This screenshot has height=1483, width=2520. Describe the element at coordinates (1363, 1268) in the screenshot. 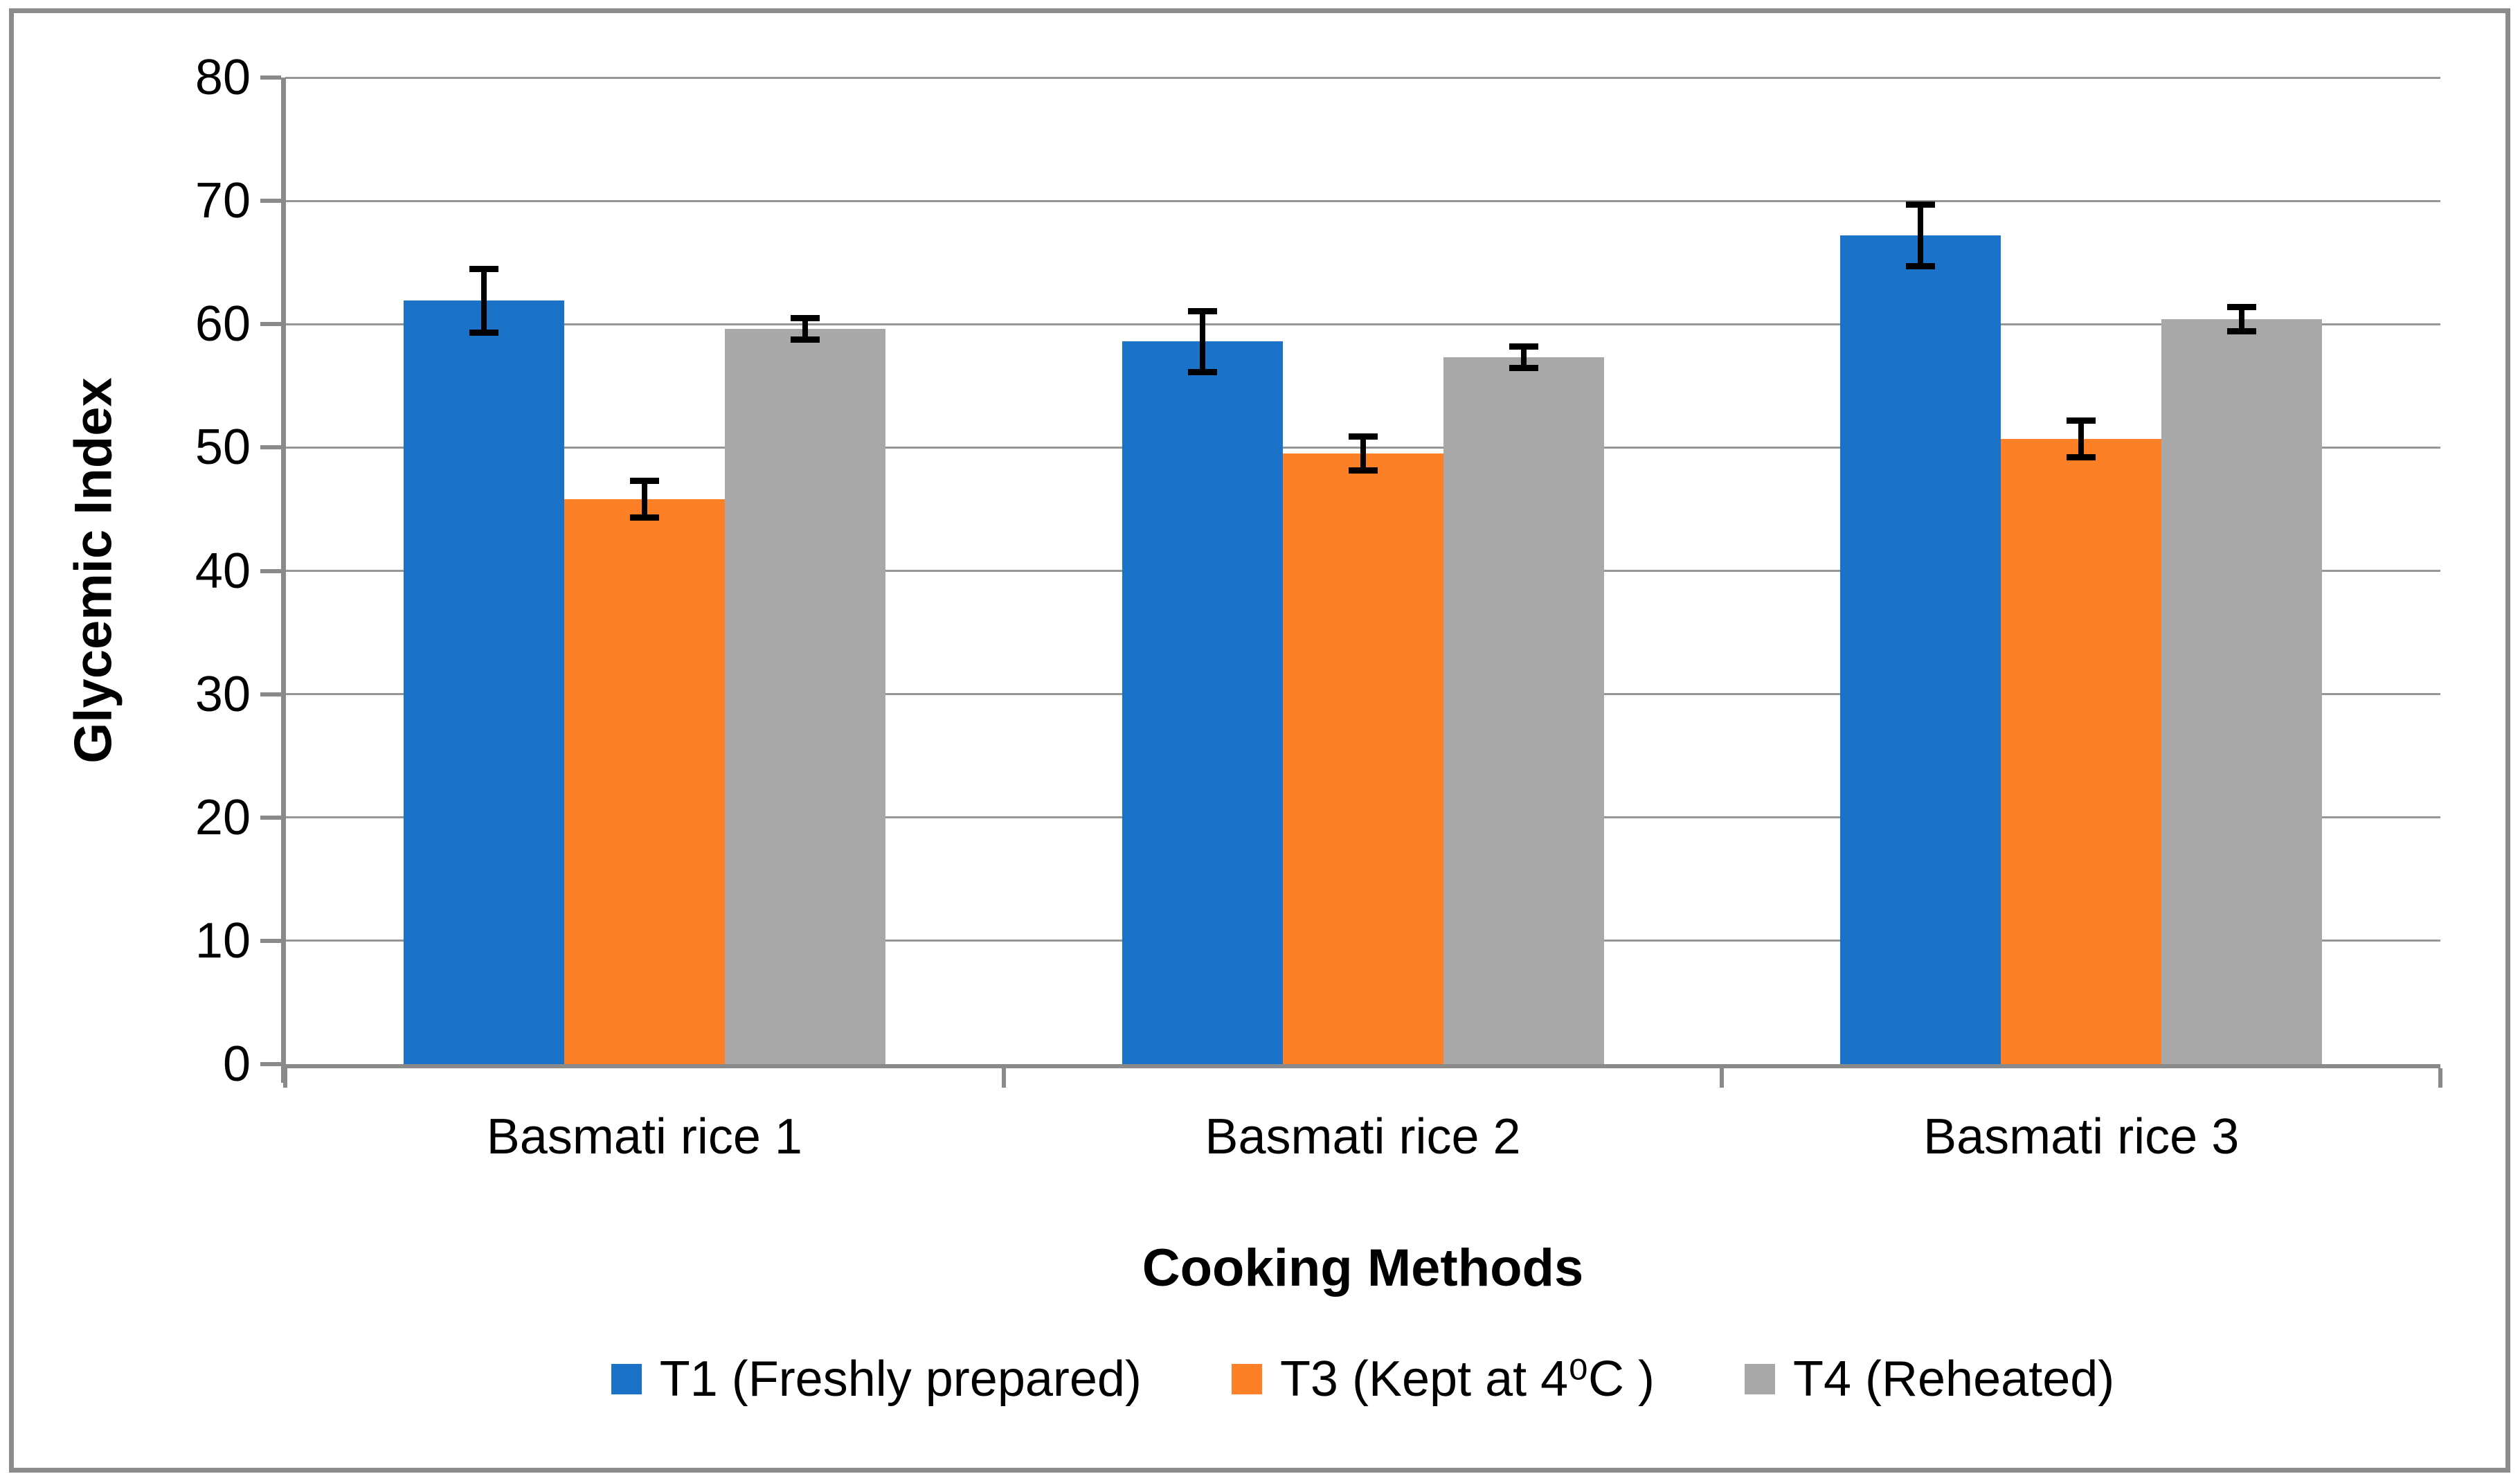

I see `x-axis-title: Cooking Methods` at that location.